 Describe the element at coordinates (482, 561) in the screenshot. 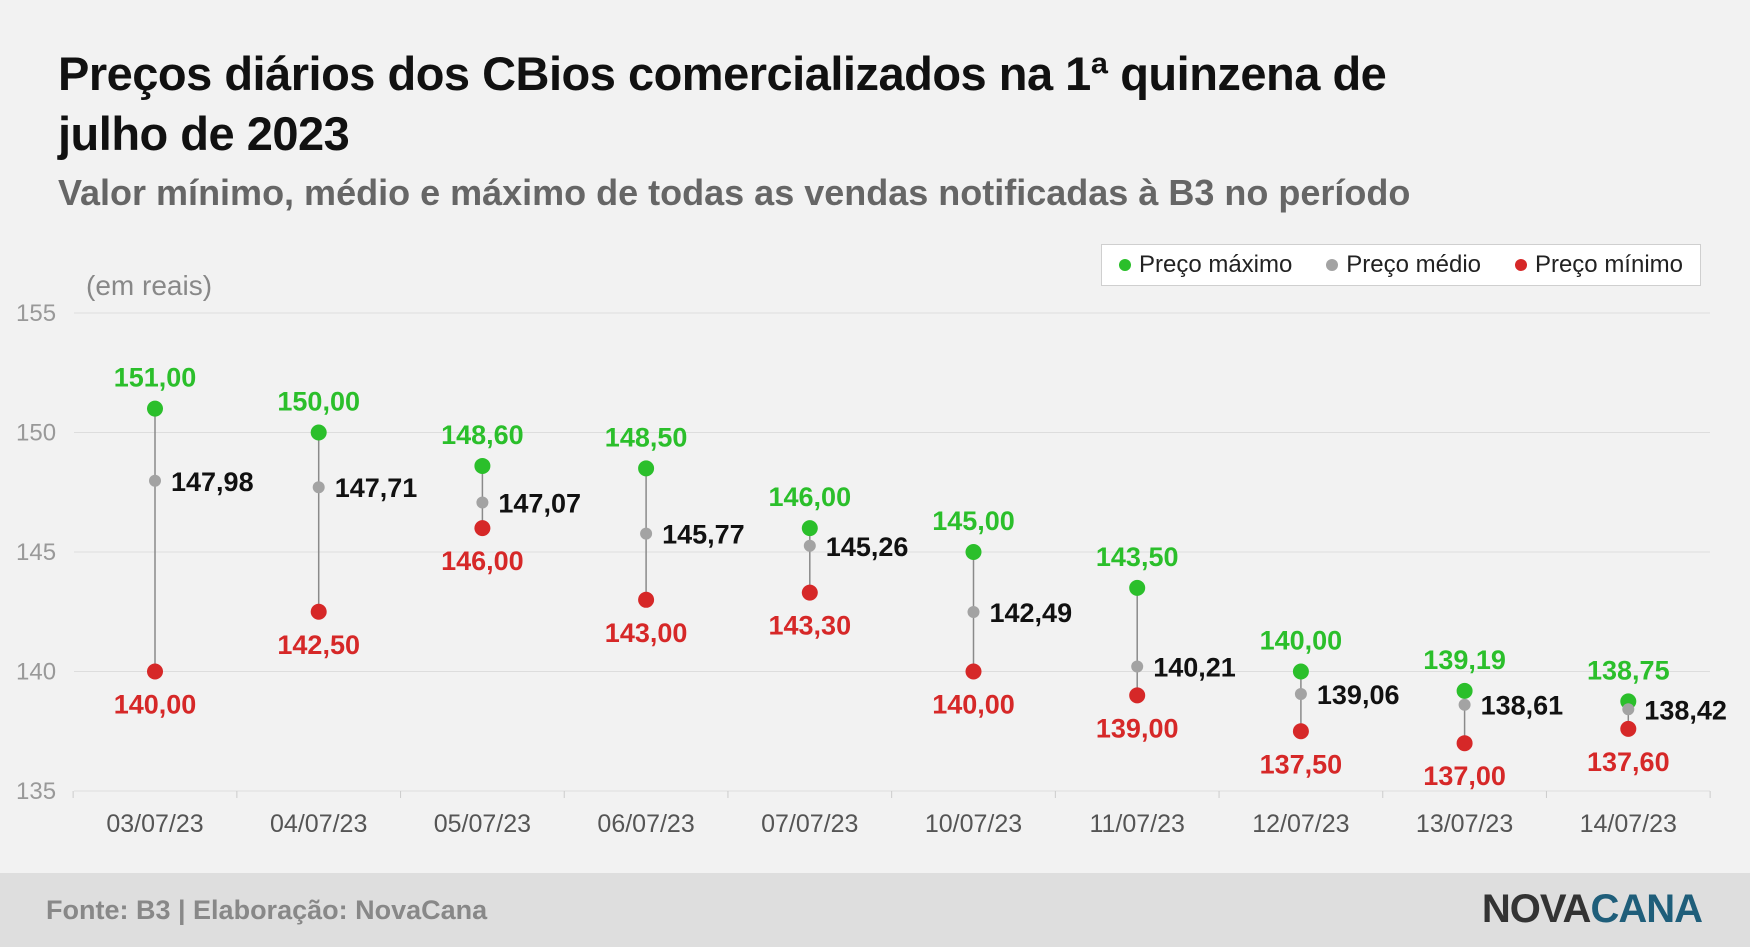

I see `min-label-2: 146,00` at that location.